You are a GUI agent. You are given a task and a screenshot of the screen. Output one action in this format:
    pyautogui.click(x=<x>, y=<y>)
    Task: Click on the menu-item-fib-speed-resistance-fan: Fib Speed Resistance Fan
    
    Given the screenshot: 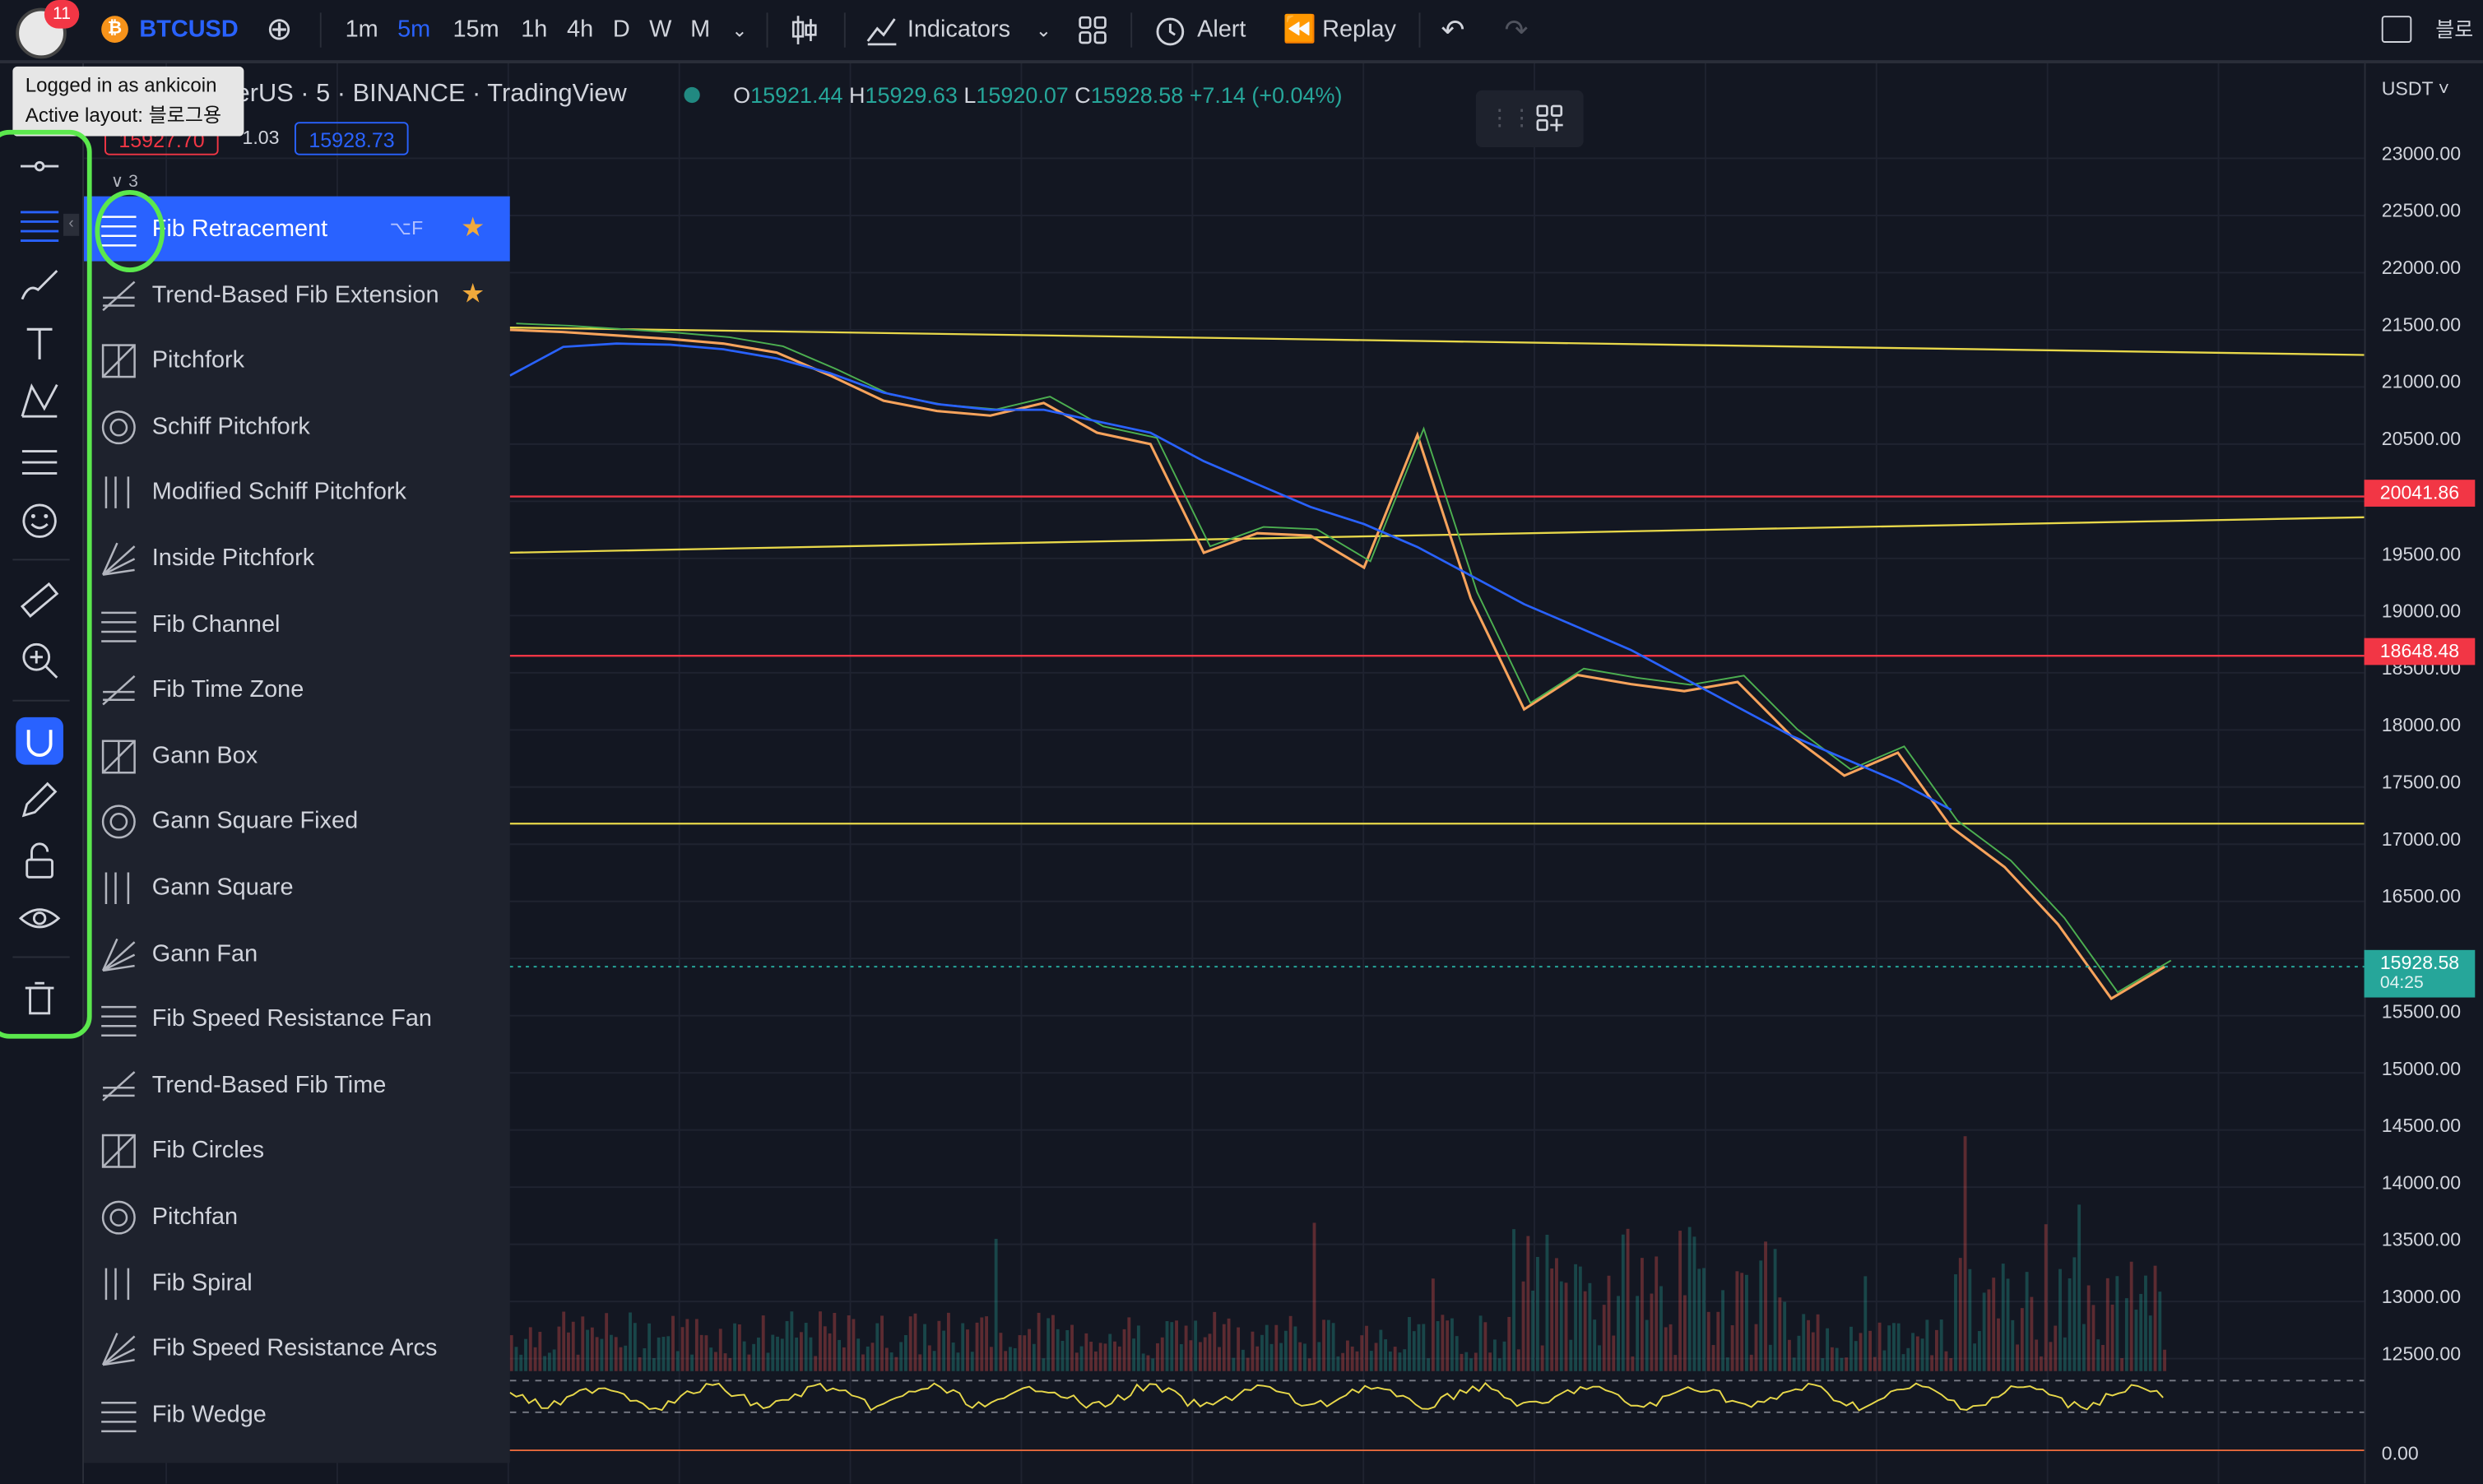 What is the action you would take?
    pyautogui.click(x=297, y=1018)
    